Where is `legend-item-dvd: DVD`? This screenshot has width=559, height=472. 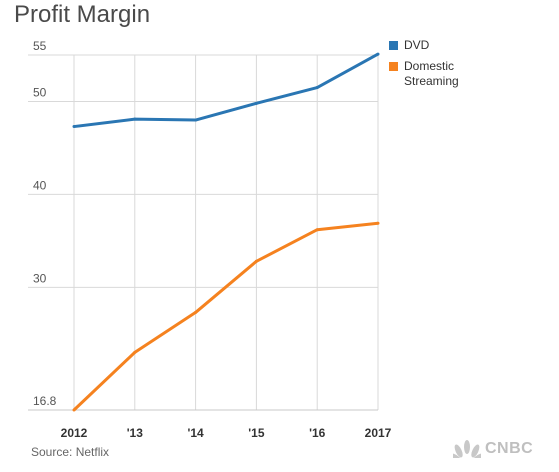
legend-item-dvd: DVD is located at coordinates (469, 45).